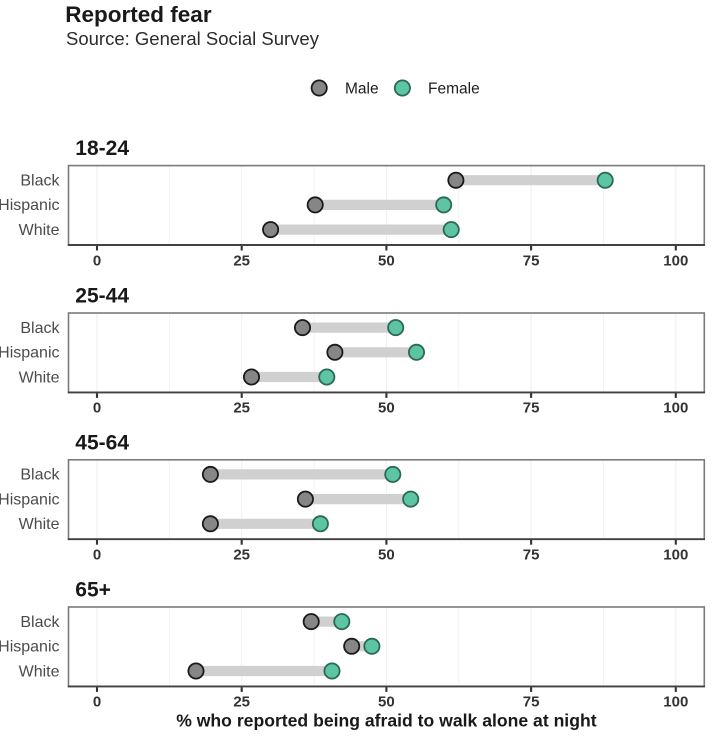 The image size is (714, 738). I want to click on svg-text: 18-24, so click(102, 148).